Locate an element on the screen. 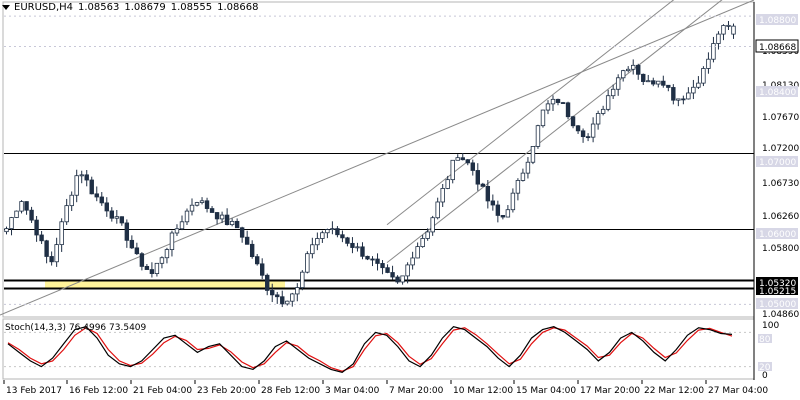 The image size is (800, 400). price-tag-1-05000: 1.05000 is located at coordinates (777, 304).